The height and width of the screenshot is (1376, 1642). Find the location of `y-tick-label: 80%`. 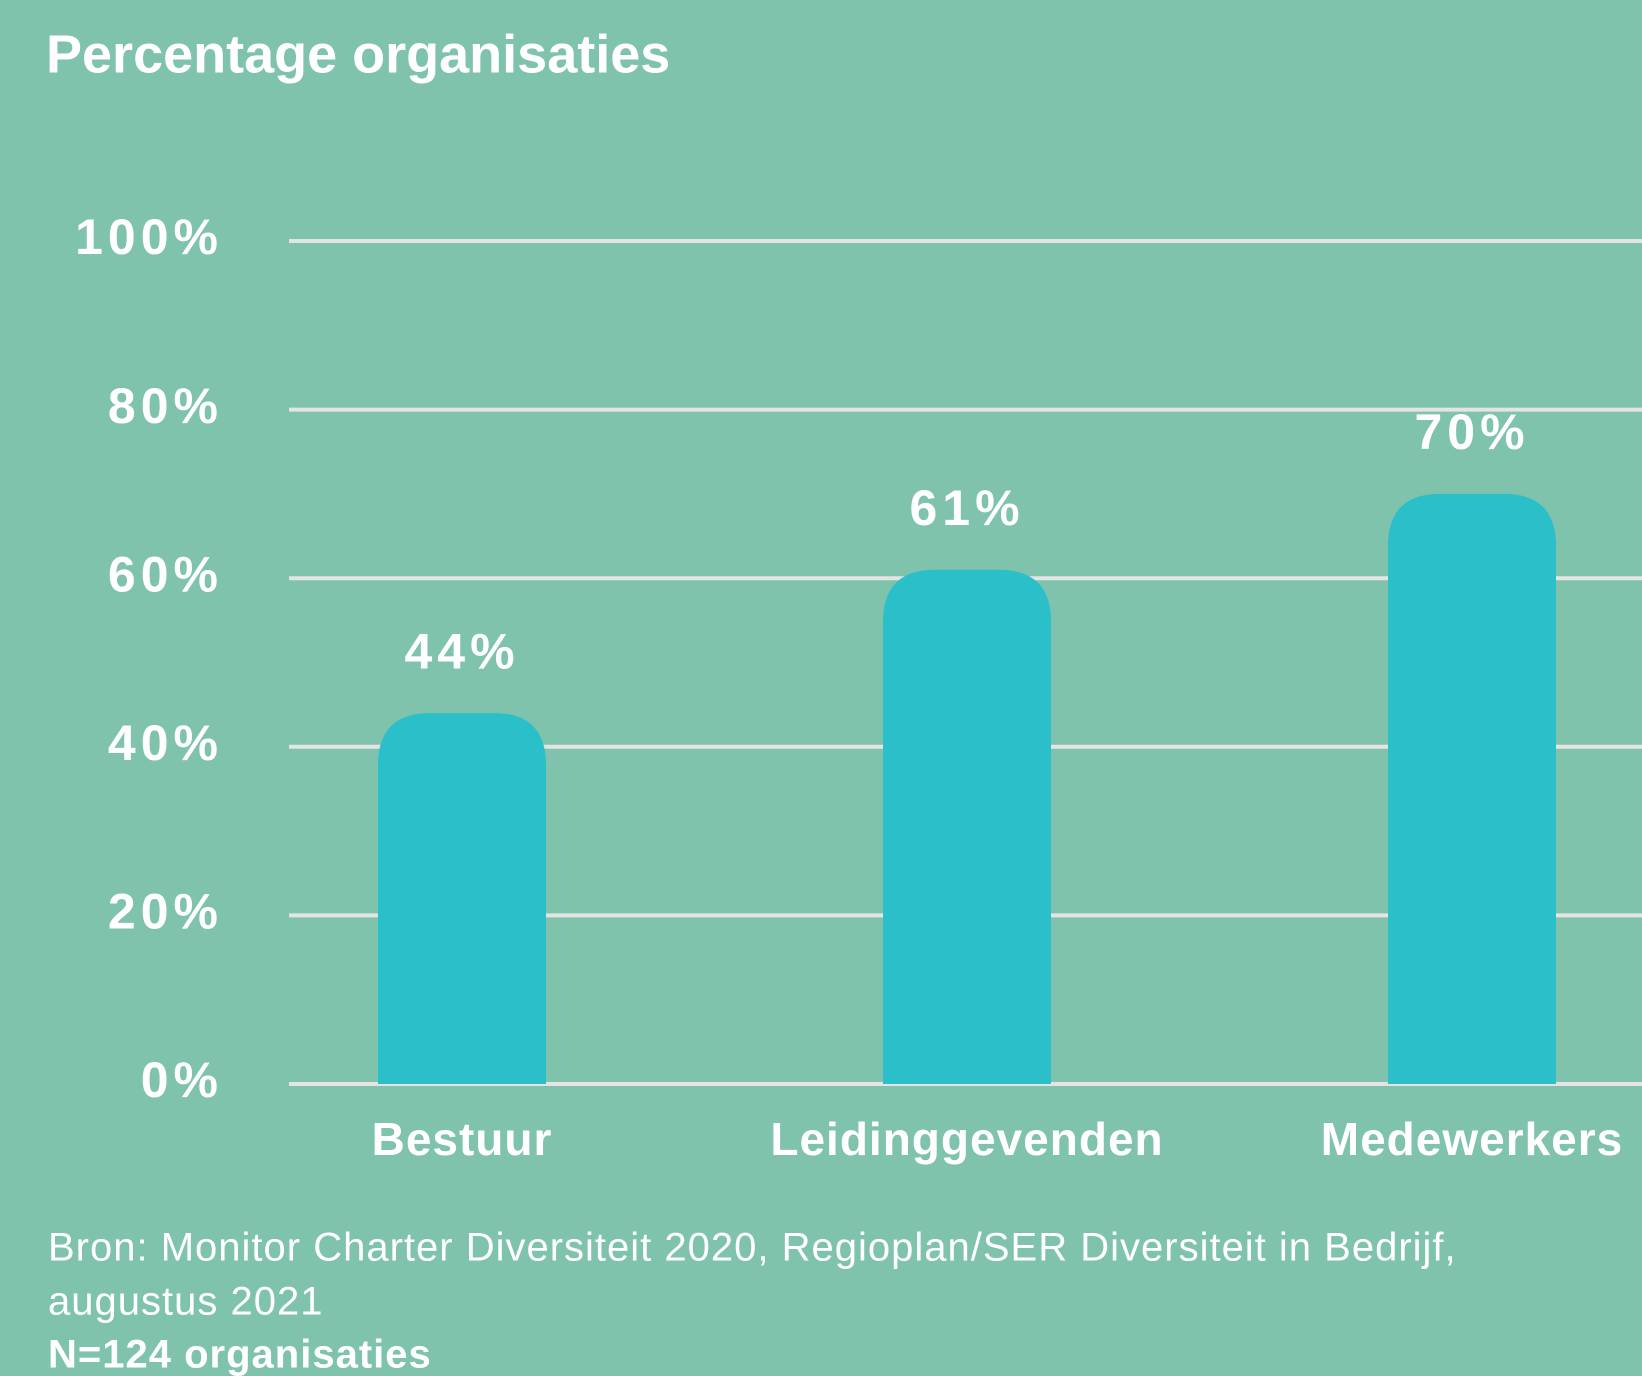

y-tick-label: 80% is located at coordinates (165, 406).